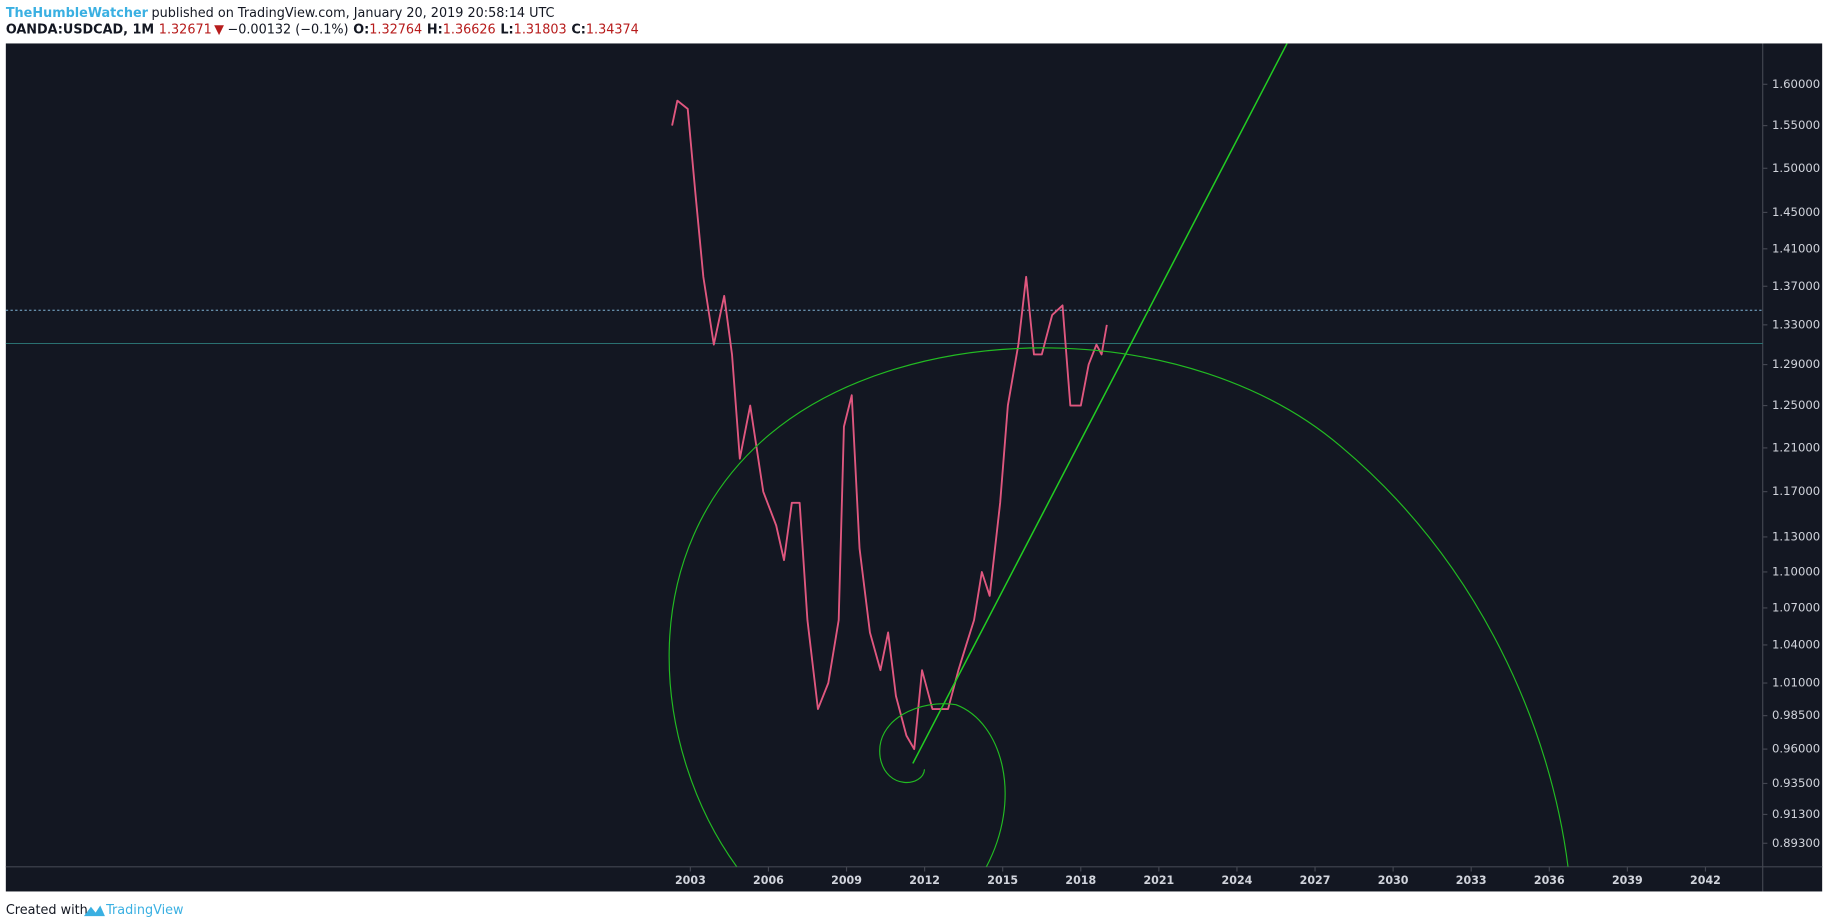 The image size is (1828, 922). Describe the element at coordinates (1796, 749) in the screenshot. I see `y-tick-label: 0.96000` at that location.